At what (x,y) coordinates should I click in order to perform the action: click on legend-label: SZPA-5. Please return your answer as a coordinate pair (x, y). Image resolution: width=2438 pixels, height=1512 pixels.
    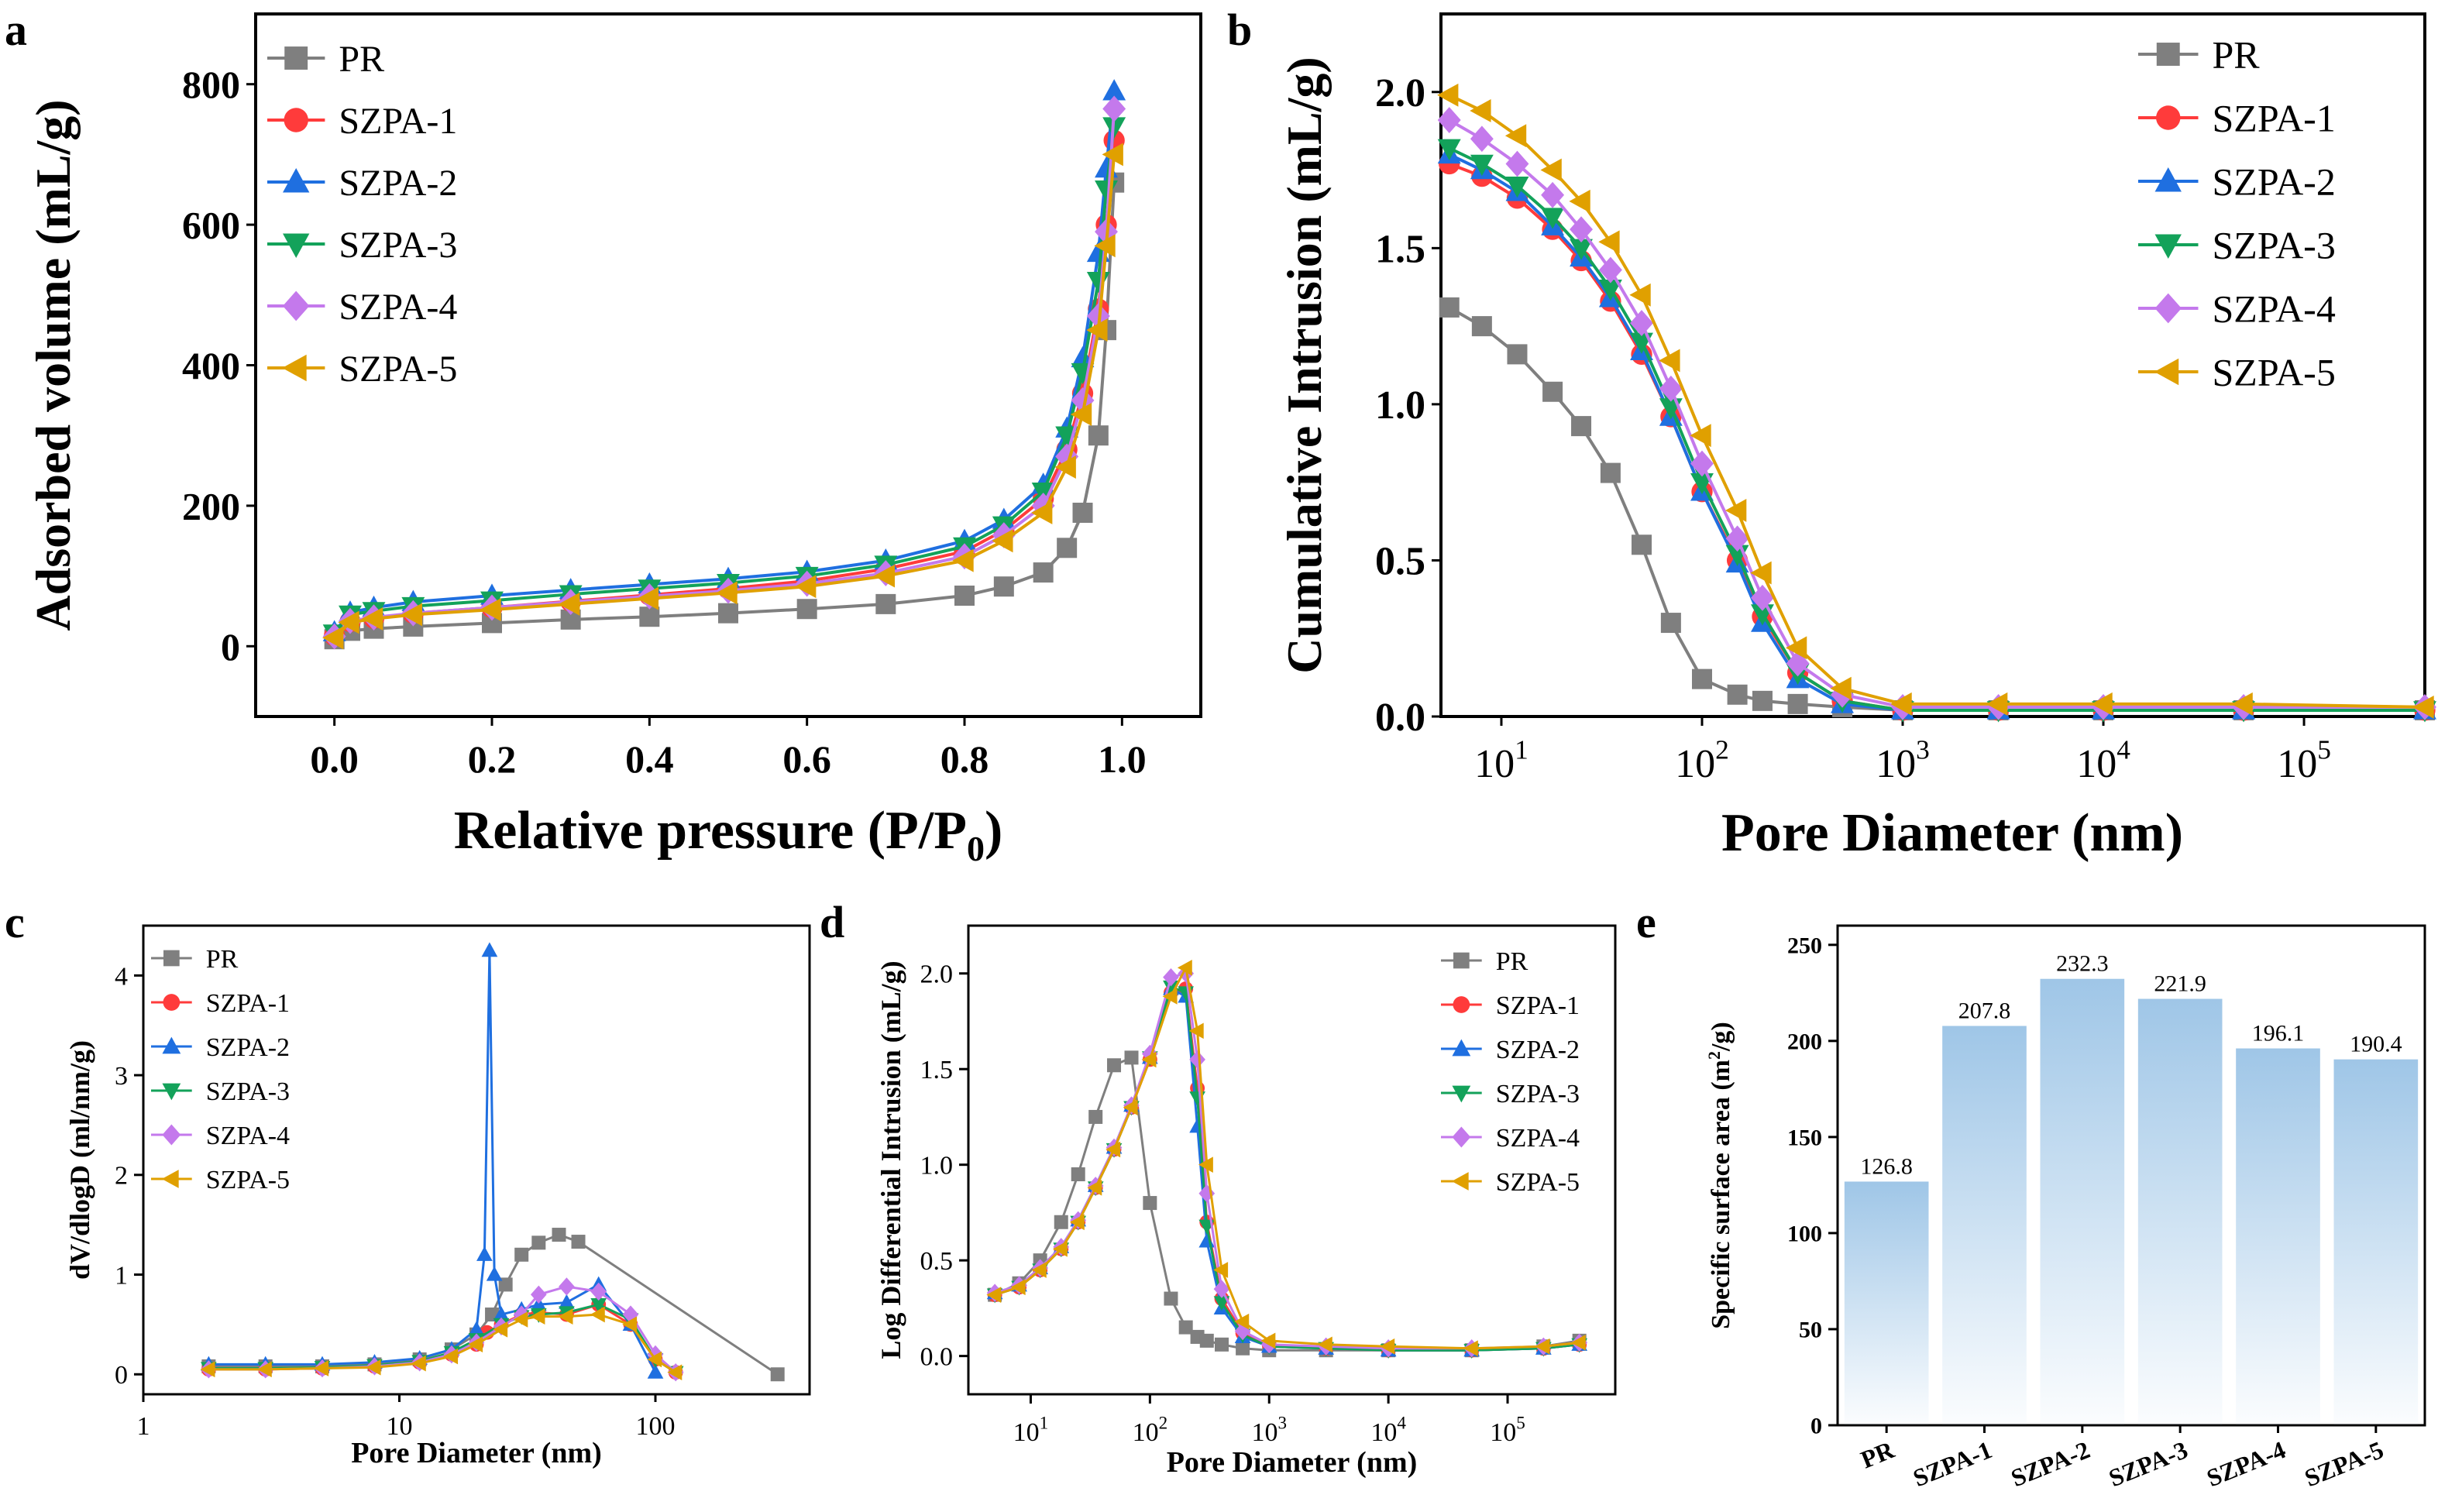
    Looking at the image, I should click on (248, 1180).